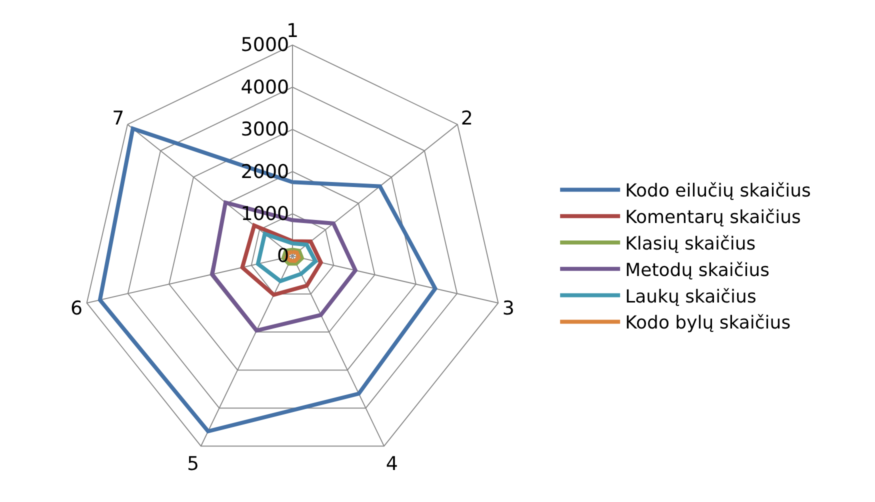  Describe the element at coordinates (697, 270) in the screenshot. I see `legend-label: Metodų skaičius` at that location.